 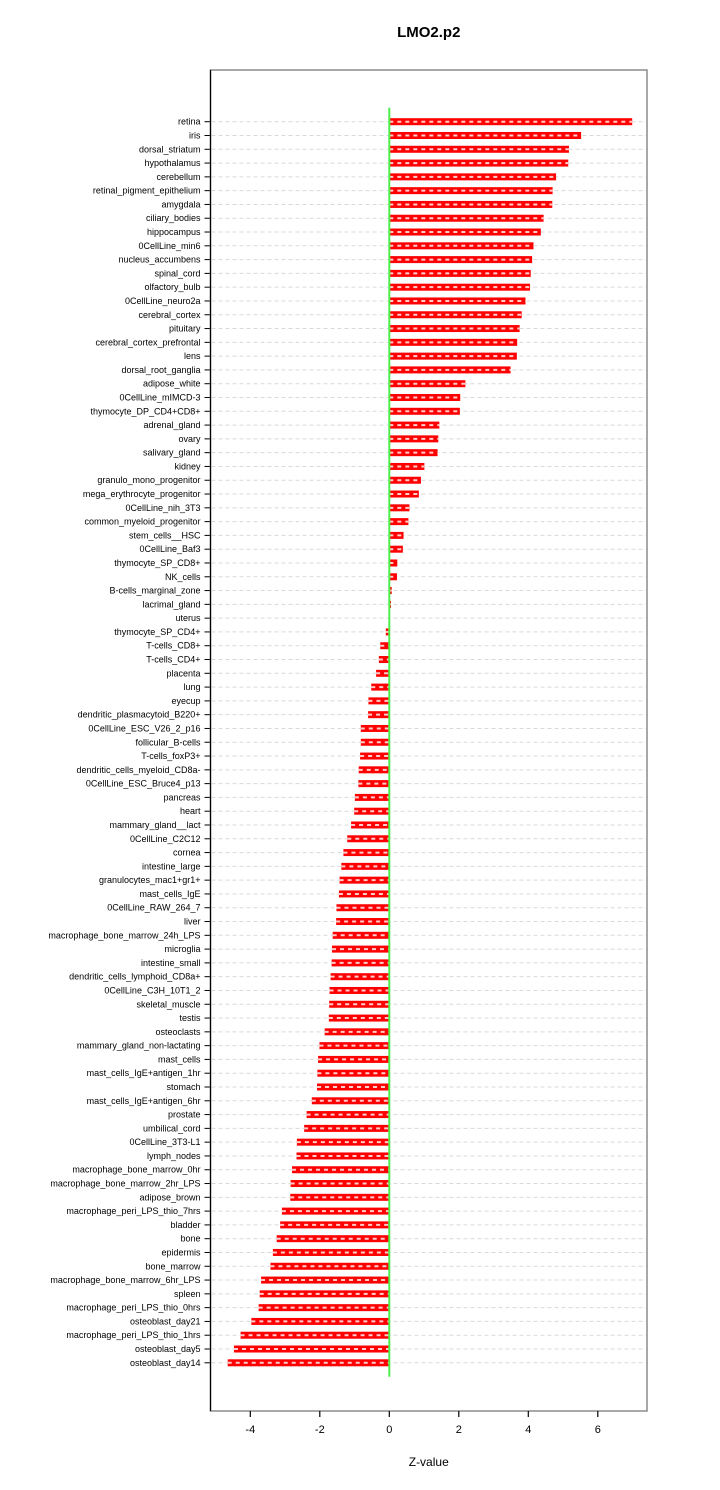 What do you see at coordinates (169, 894) in the screenshot?
I see `category-label: mast_cells_IgE` at bounding box center [169, 894].